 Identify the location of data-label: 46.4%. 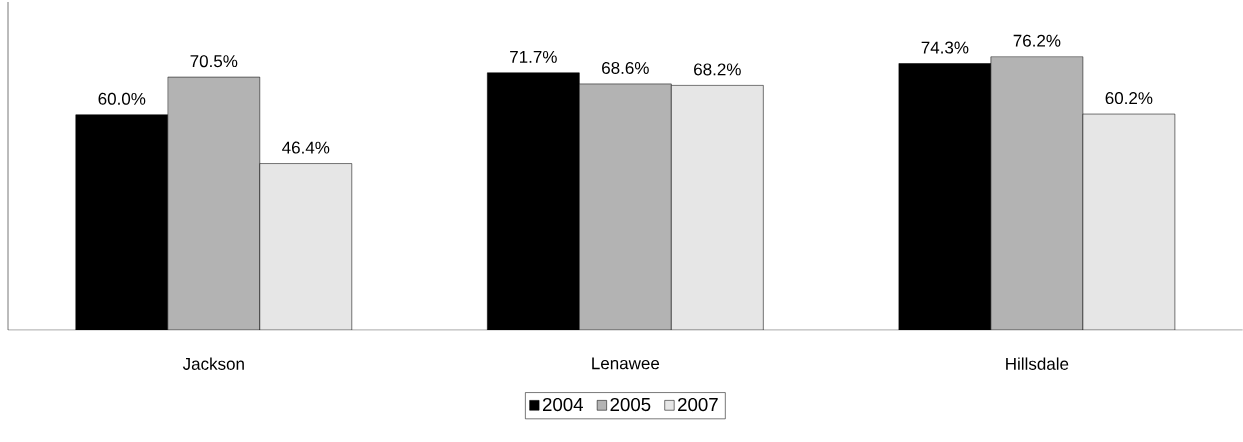
(306, 147).